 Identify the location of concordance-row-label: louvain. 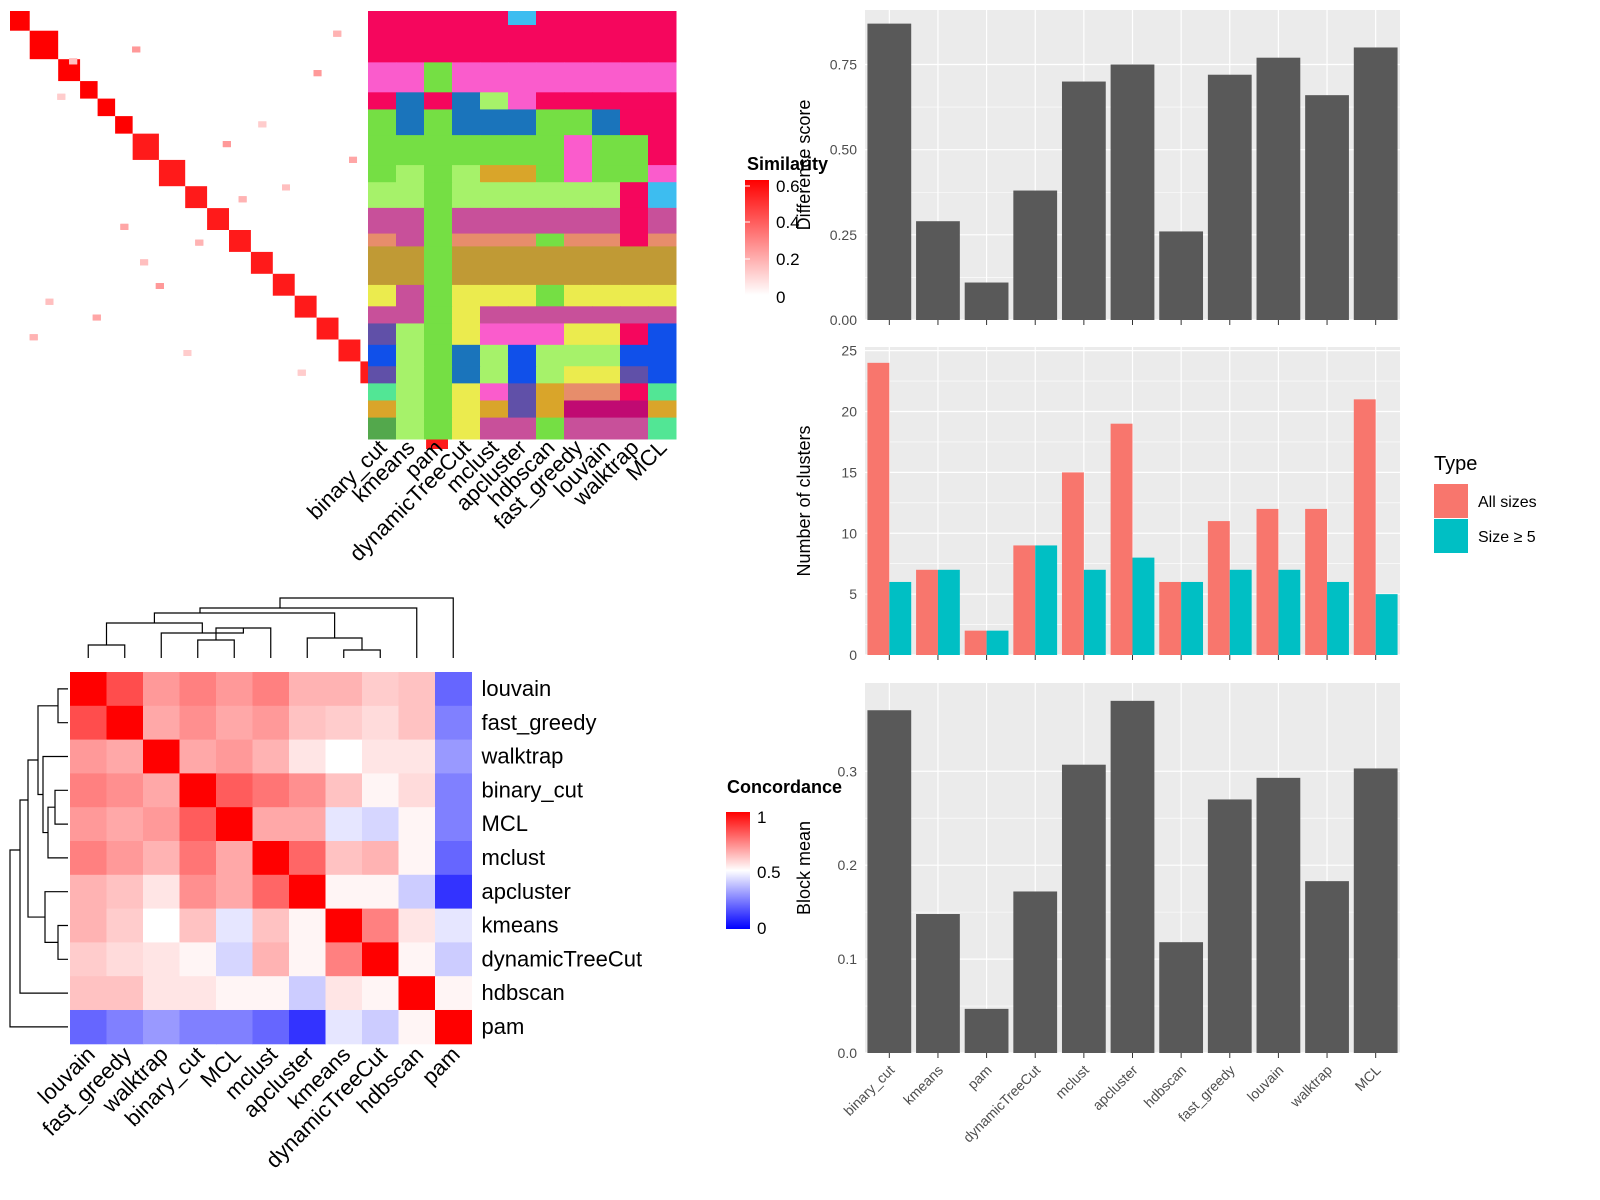
(517, 688).